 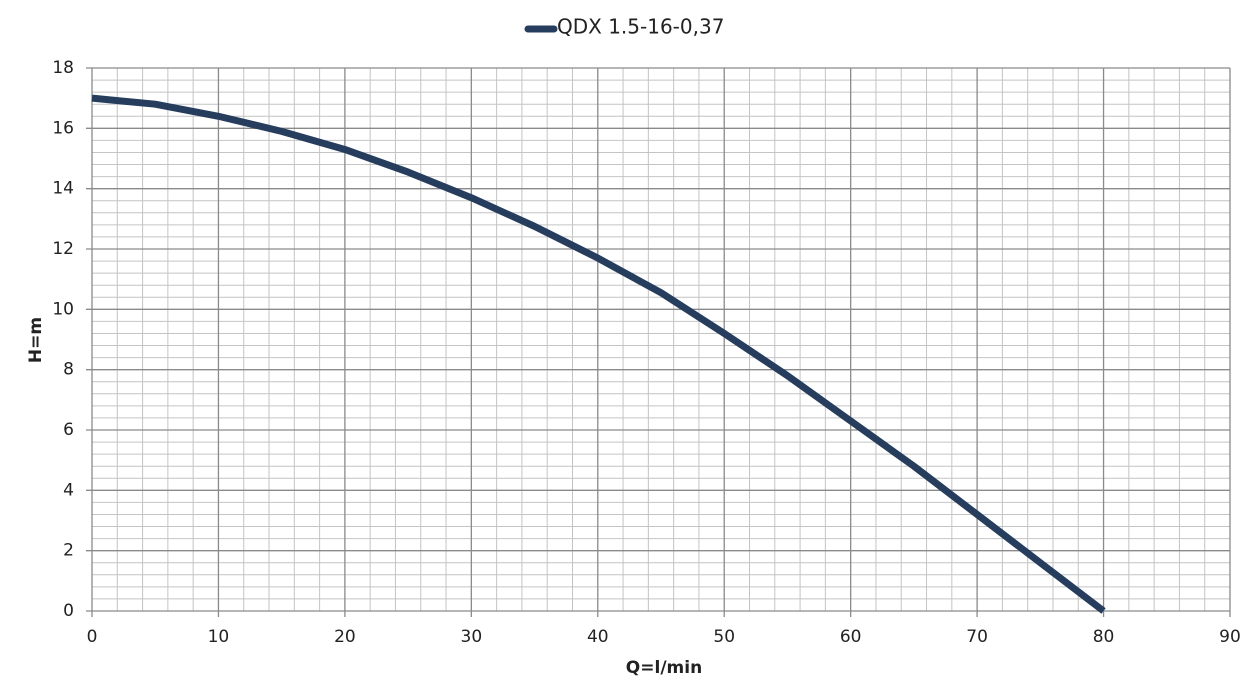 I want to click on y-tick-label: 0, so click(x=68, y=611).